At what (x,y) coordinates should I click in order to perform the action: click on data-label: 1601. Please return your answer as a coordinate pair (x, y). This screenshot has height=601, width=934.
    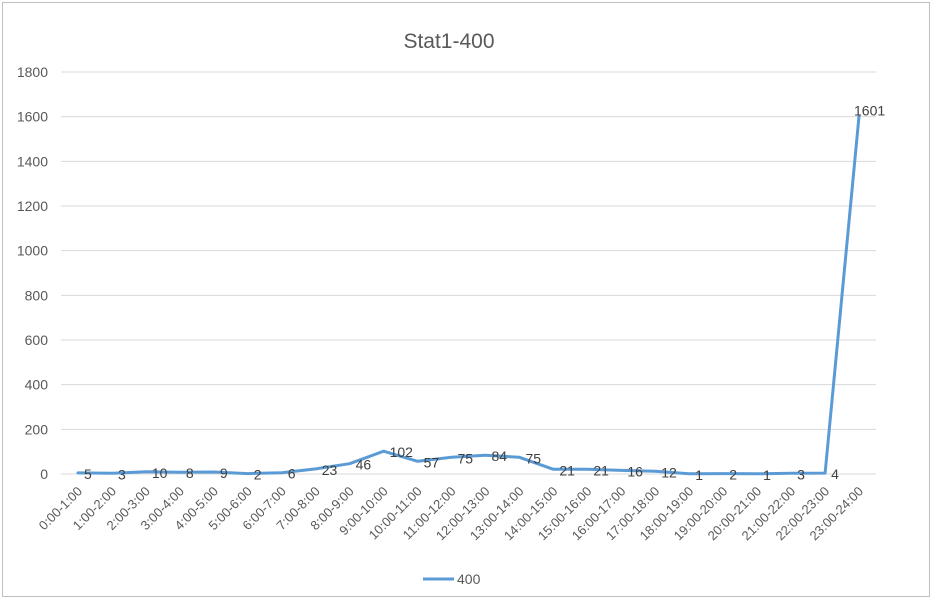
    Looking at the image, I should click on (869, 110).